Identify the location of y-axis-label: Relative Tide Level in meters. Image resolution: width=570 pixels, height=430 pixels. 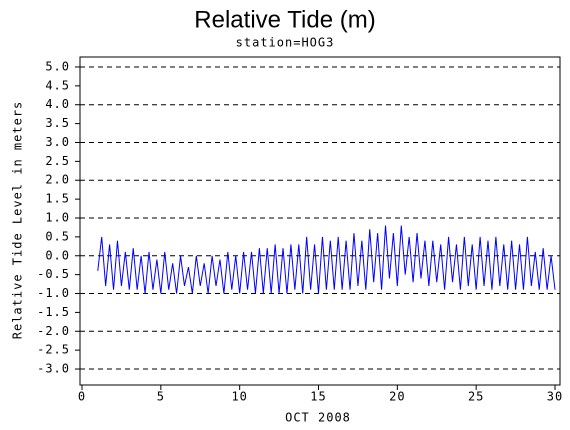
(18, 220).